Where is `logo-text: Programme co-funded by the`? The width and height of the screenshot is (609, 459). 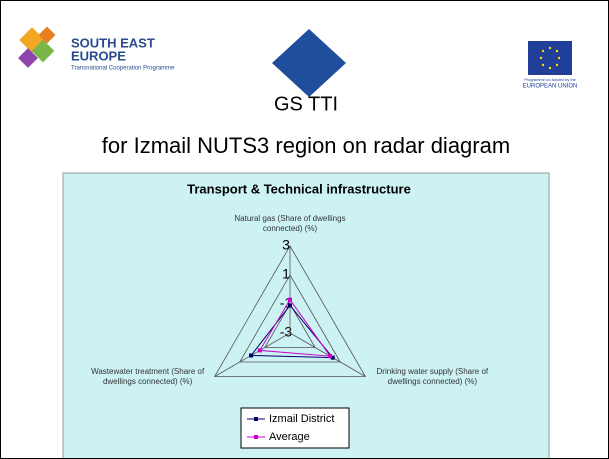
logo-text: Programme co-funded by the is located at coordinates (550, 79).